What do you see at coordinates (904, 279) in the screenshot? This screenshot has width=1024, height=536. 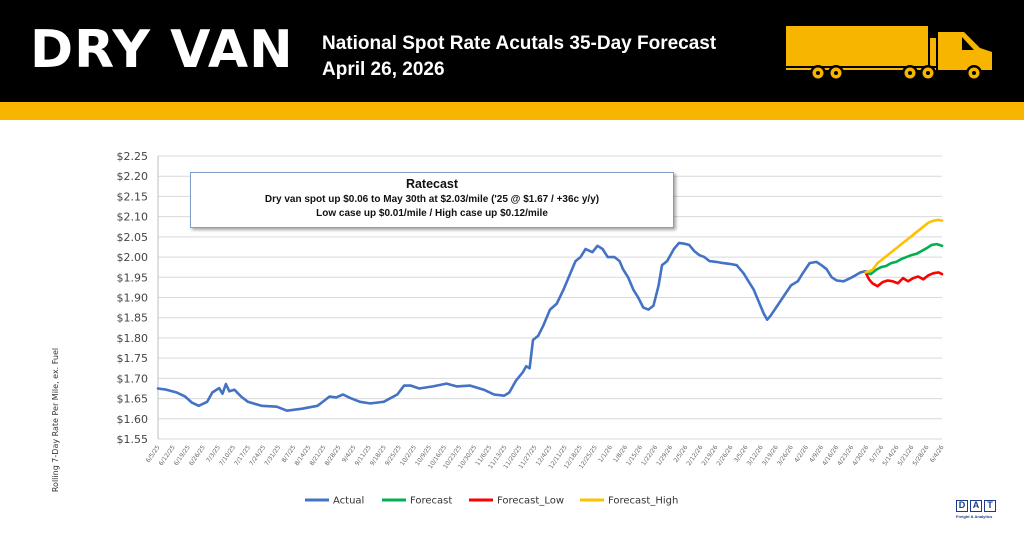 I see `series-line-forecast-low` at bounding box center [904, 279].